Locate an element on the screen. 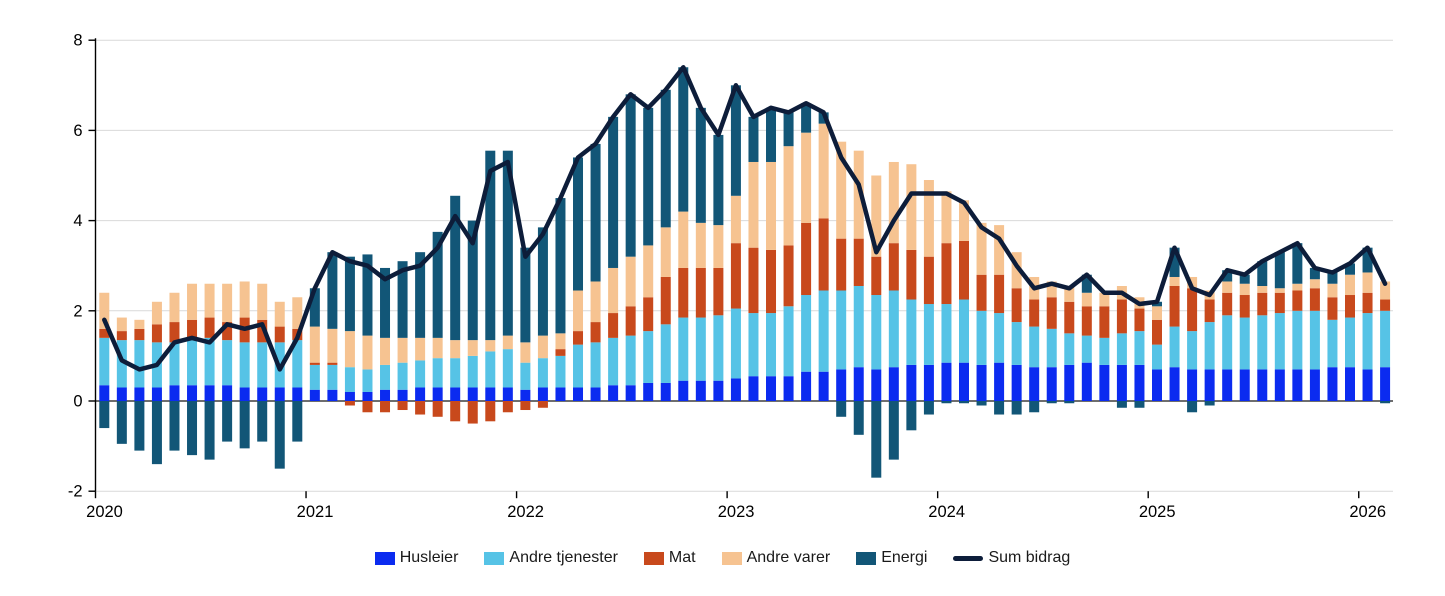  legend-item-andre-tjenester: Andre tjenester is located at coordinates (551, 558).